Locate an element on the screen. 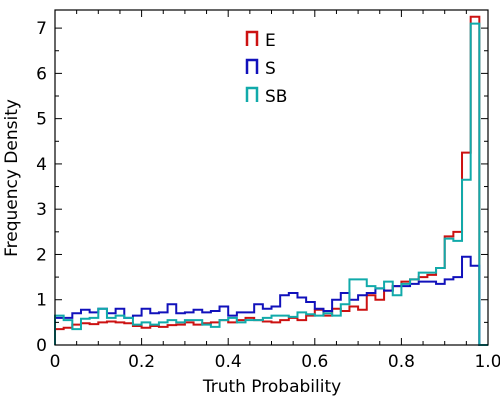  x-tick-label: 0 is located at coordinates (55, 362).